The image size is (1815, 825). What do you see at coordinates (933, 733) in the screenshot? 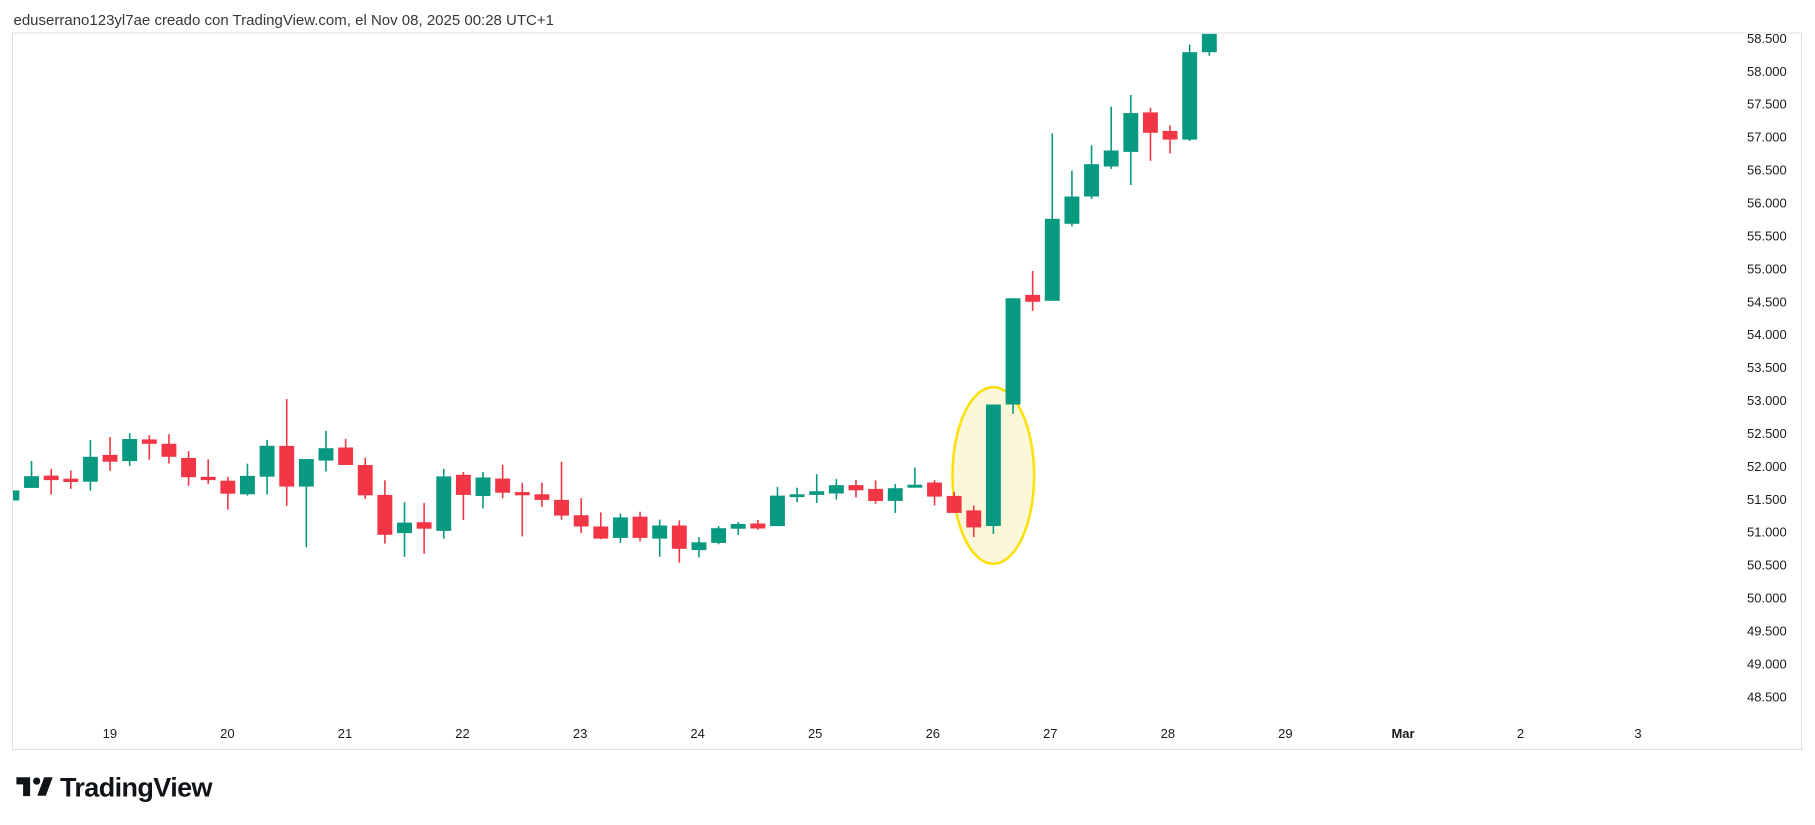
I see `svg-text: 26` at bounding box center [933, 733].